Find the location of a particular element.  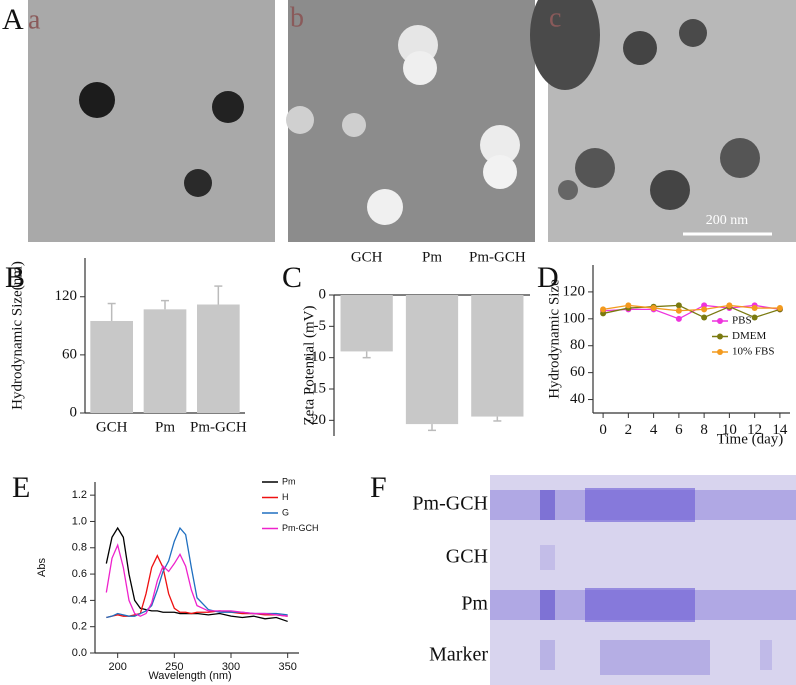

y-axis-label: Hydrodynamic Size(nm) is located at coordinates (17, 335).